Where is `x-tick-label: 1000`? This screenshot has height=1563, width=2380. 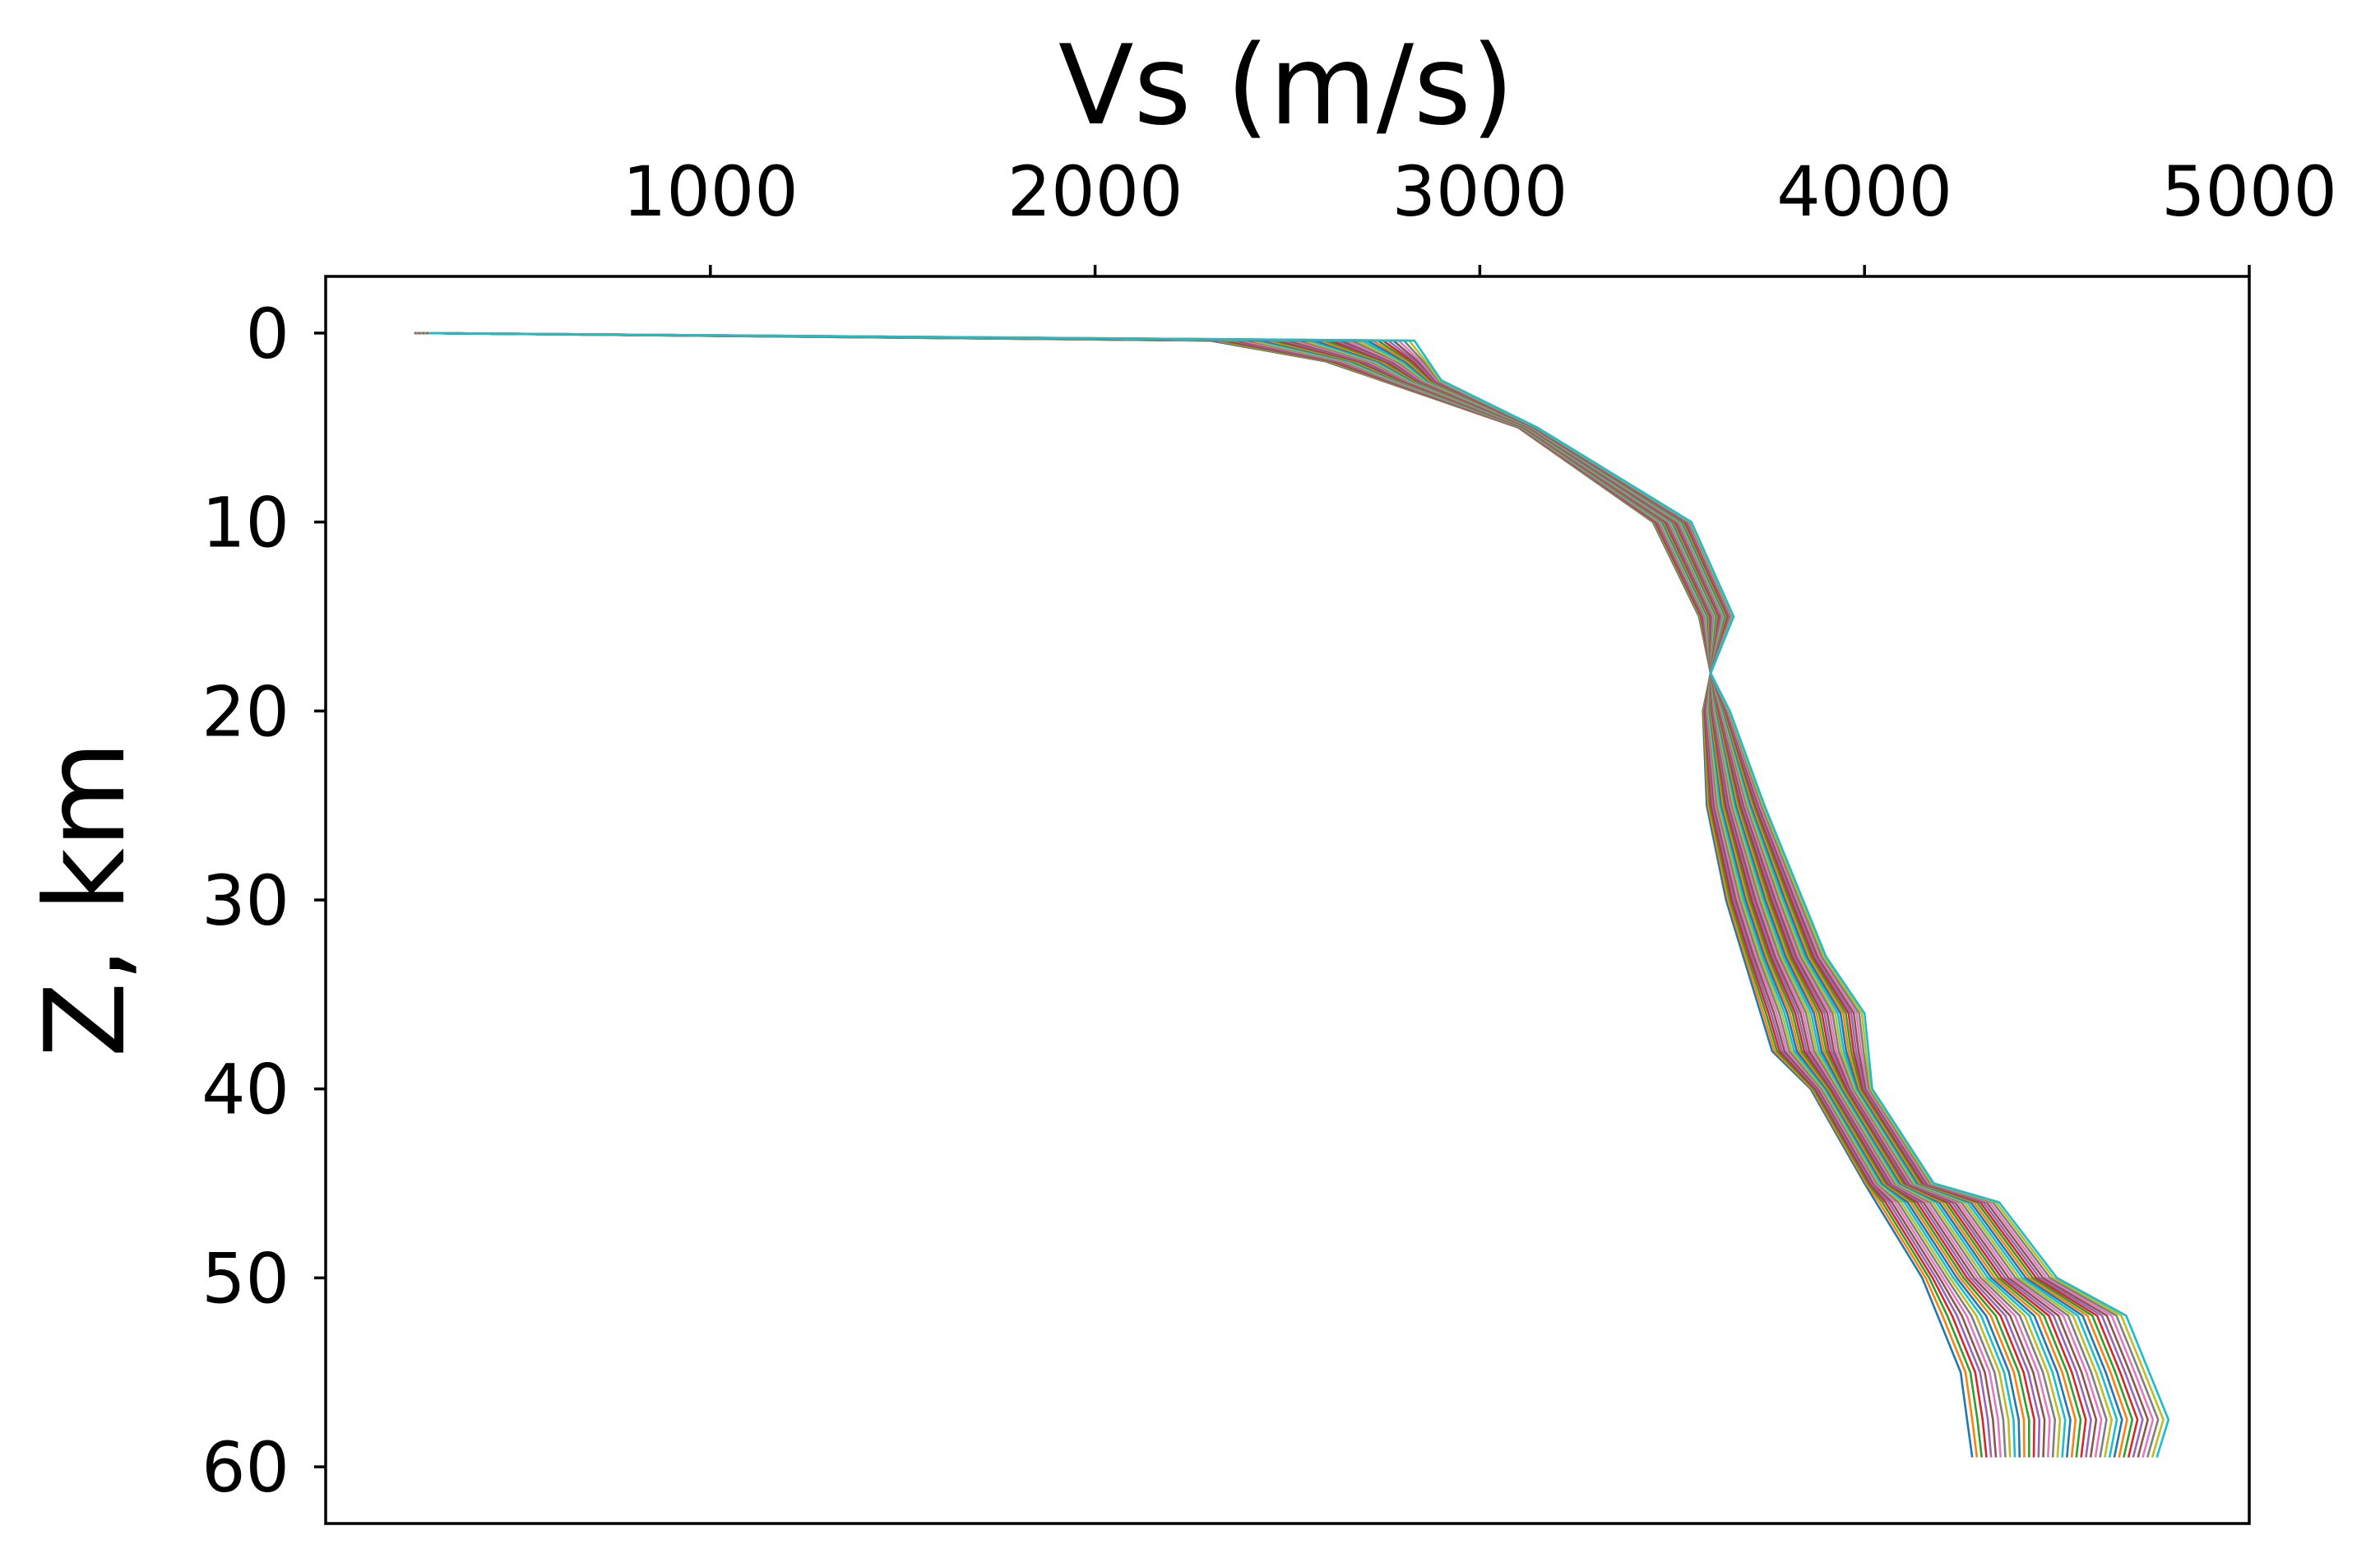 x-tick-label: 1000 is located at coordinates (711, 191).